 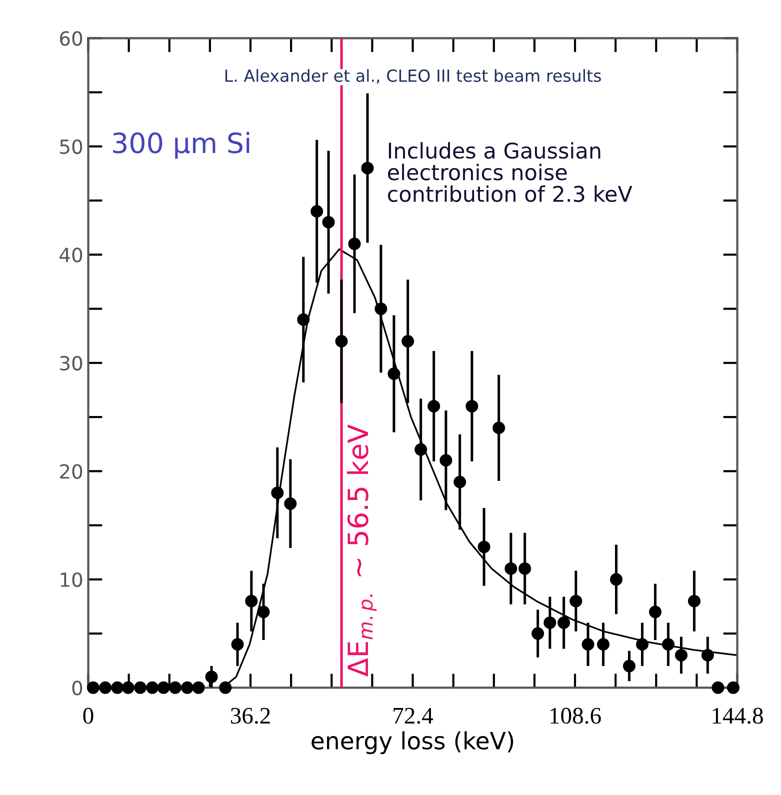 What do you see at coordinates (413, 76) in the screenshot?
I see `annotation: L. Alexander et al., CLEO III test beam results` at bounding box center [413, 76].